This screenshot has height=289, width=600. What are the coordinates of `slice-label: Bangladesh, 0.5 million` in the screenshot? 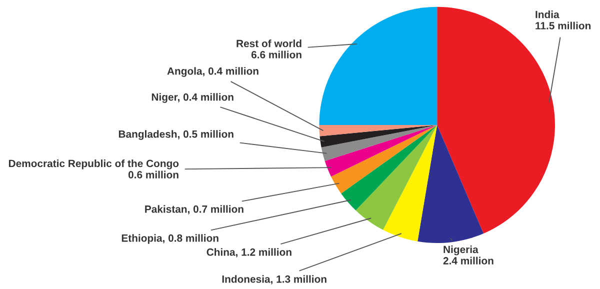 It's located at (176, 135).